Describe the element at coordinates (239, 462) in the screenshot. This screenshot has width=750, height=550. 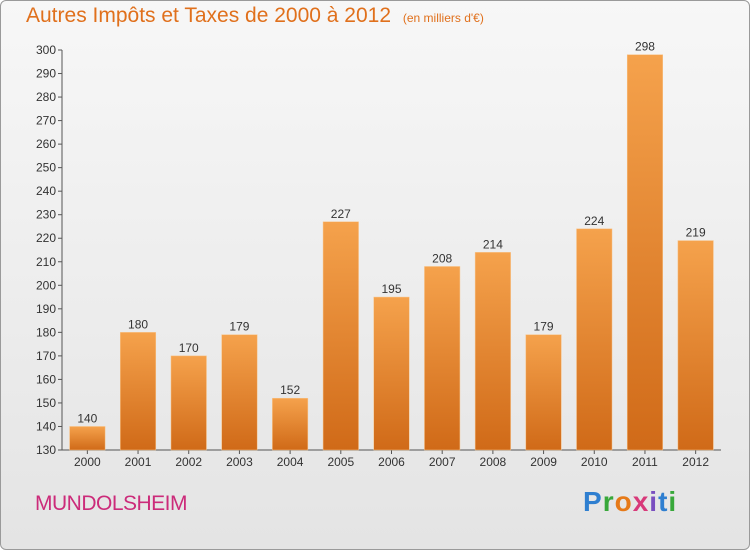
I see `x-tick-label: 2003` at that location.